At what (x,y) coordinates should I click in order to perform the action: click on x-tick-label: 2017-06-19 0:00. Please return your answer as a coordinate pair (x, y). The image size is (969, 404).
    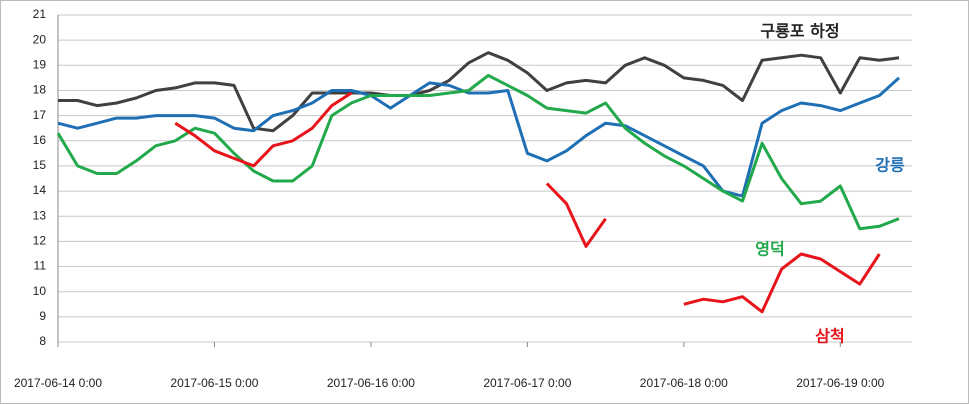
    Looking at the image, I should click on (840, 383).